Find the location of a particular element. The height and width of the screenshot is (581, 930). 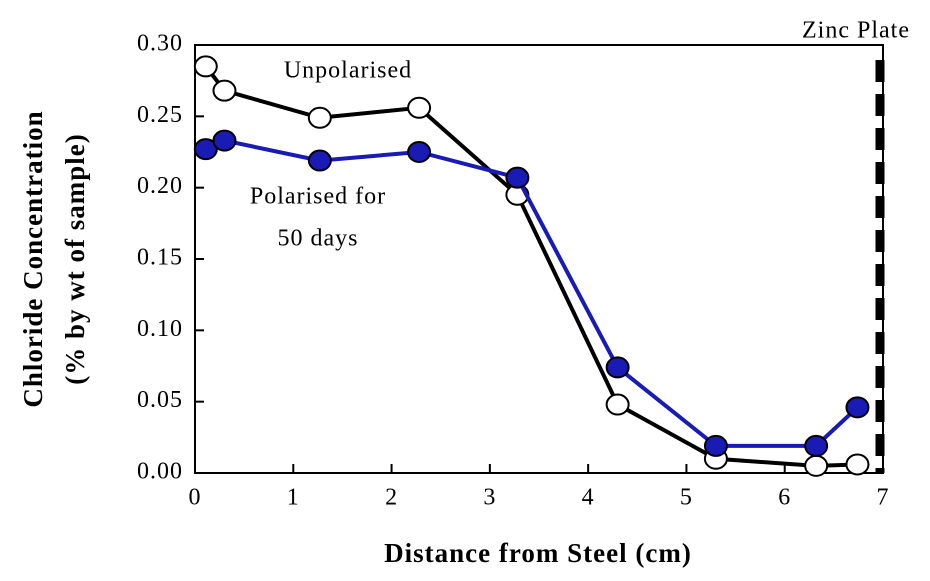

x-tick-label: 4 is located at coordinates (588, 498).